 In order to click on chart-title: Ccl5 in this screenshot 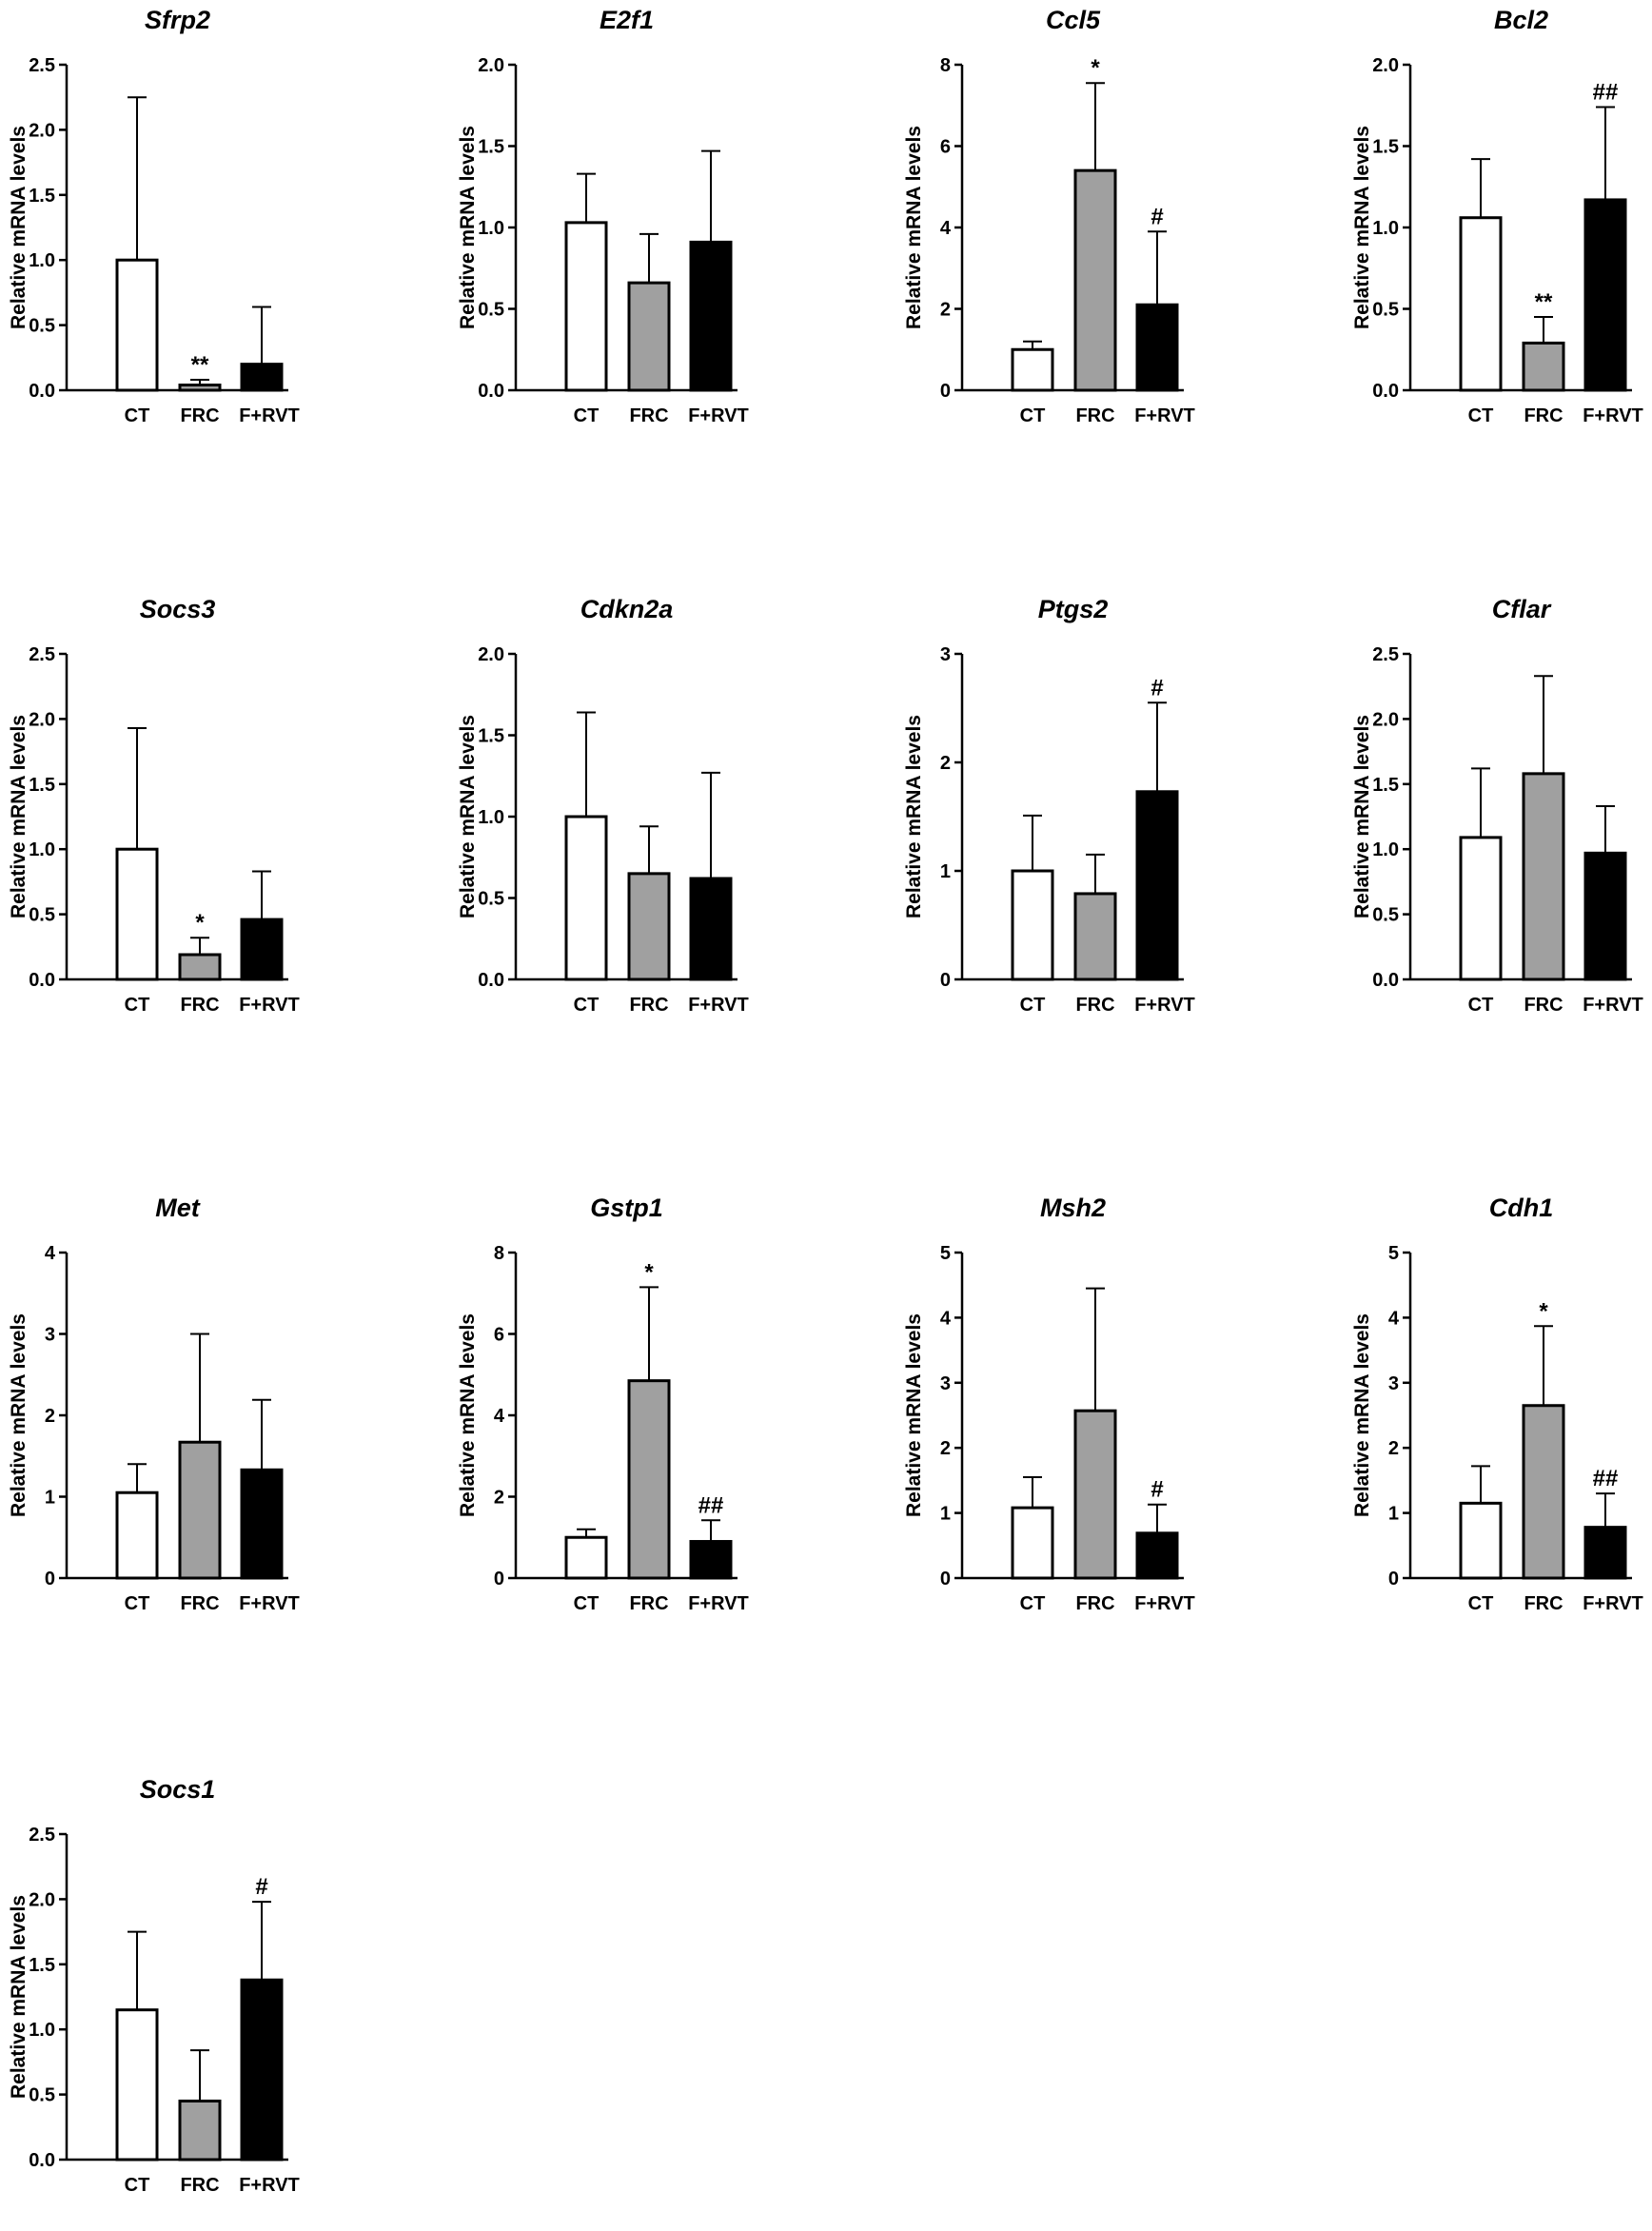, I will do `click(1073, 20)`.